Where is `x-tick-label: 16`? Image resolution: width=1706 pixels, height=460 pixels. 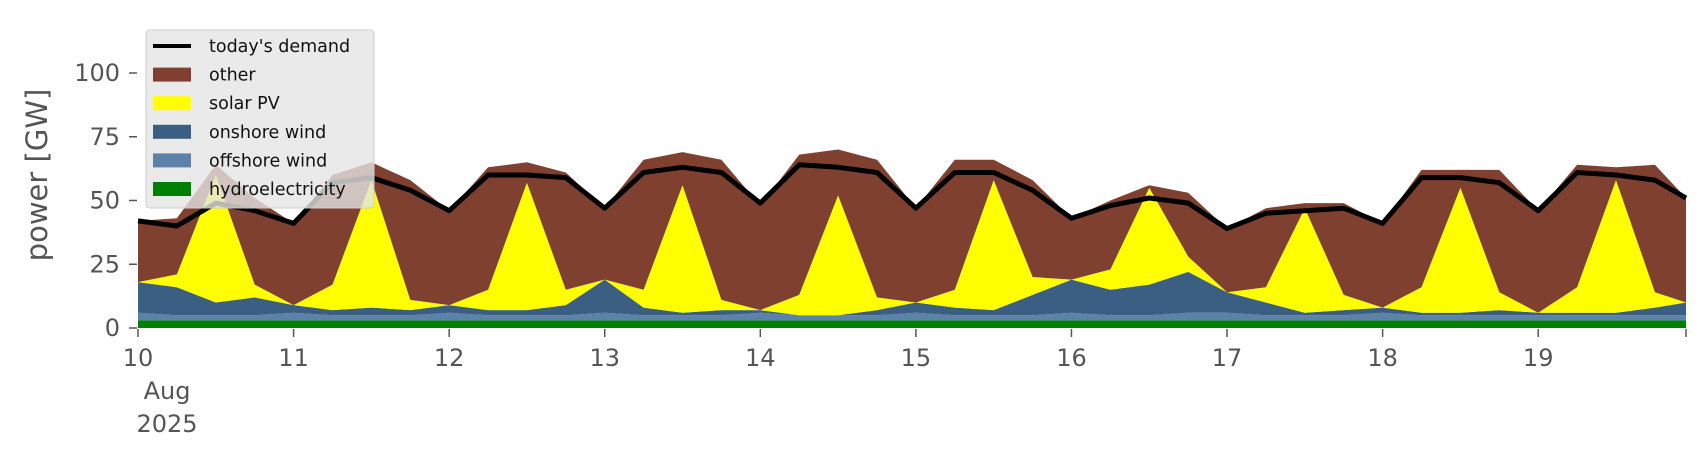 x-tick-label: 16 is located at coordinates (1071, 358).